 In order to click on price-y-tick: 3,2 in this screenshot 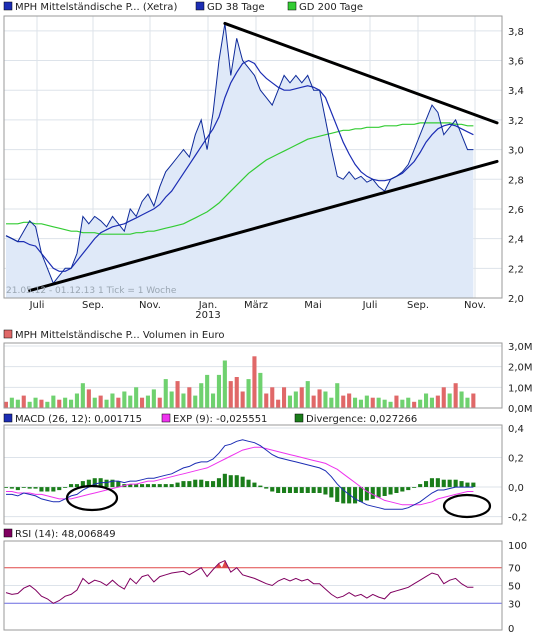, I will do `click(516, 121)`.